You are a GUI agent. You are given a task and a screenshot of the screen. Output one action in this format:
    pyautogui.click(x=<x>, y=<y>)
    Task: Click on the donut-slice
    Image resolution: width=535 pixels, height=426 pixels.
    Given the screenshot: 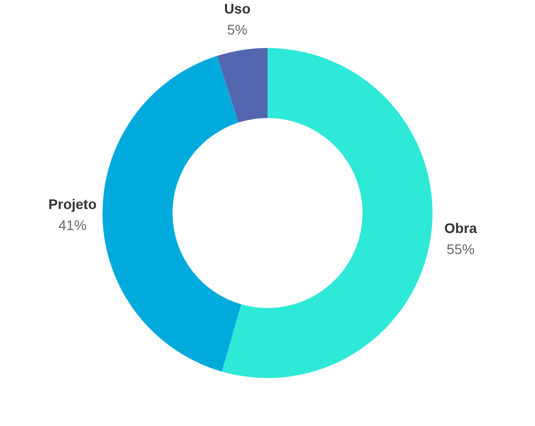 What is the action you would take?
    pyautogui.click(x=242, y=85)
    